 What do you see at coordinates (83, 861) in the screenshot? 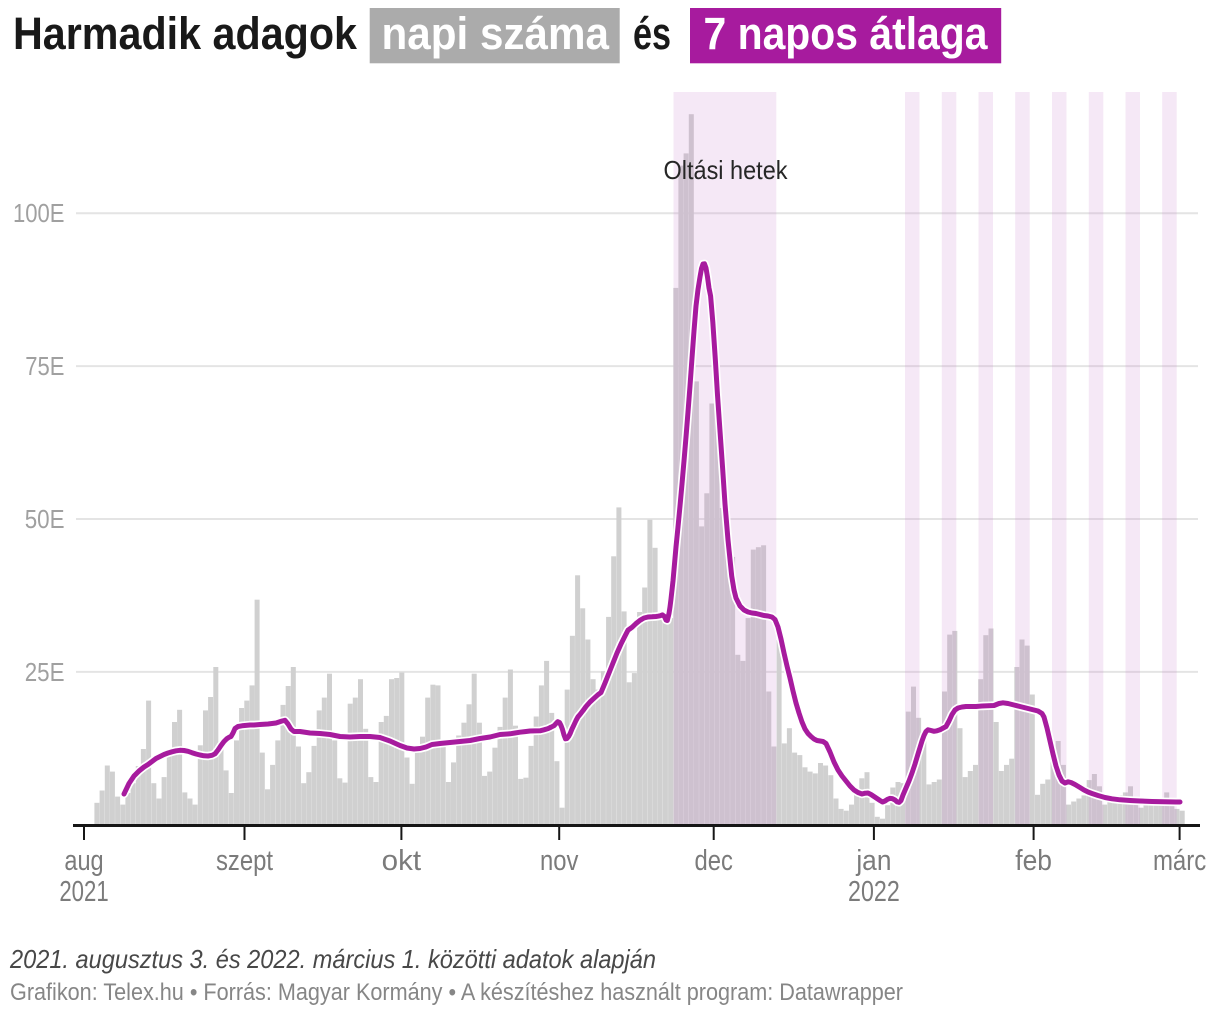
I see `svg-text: aug` at bounding box center [83, 861].